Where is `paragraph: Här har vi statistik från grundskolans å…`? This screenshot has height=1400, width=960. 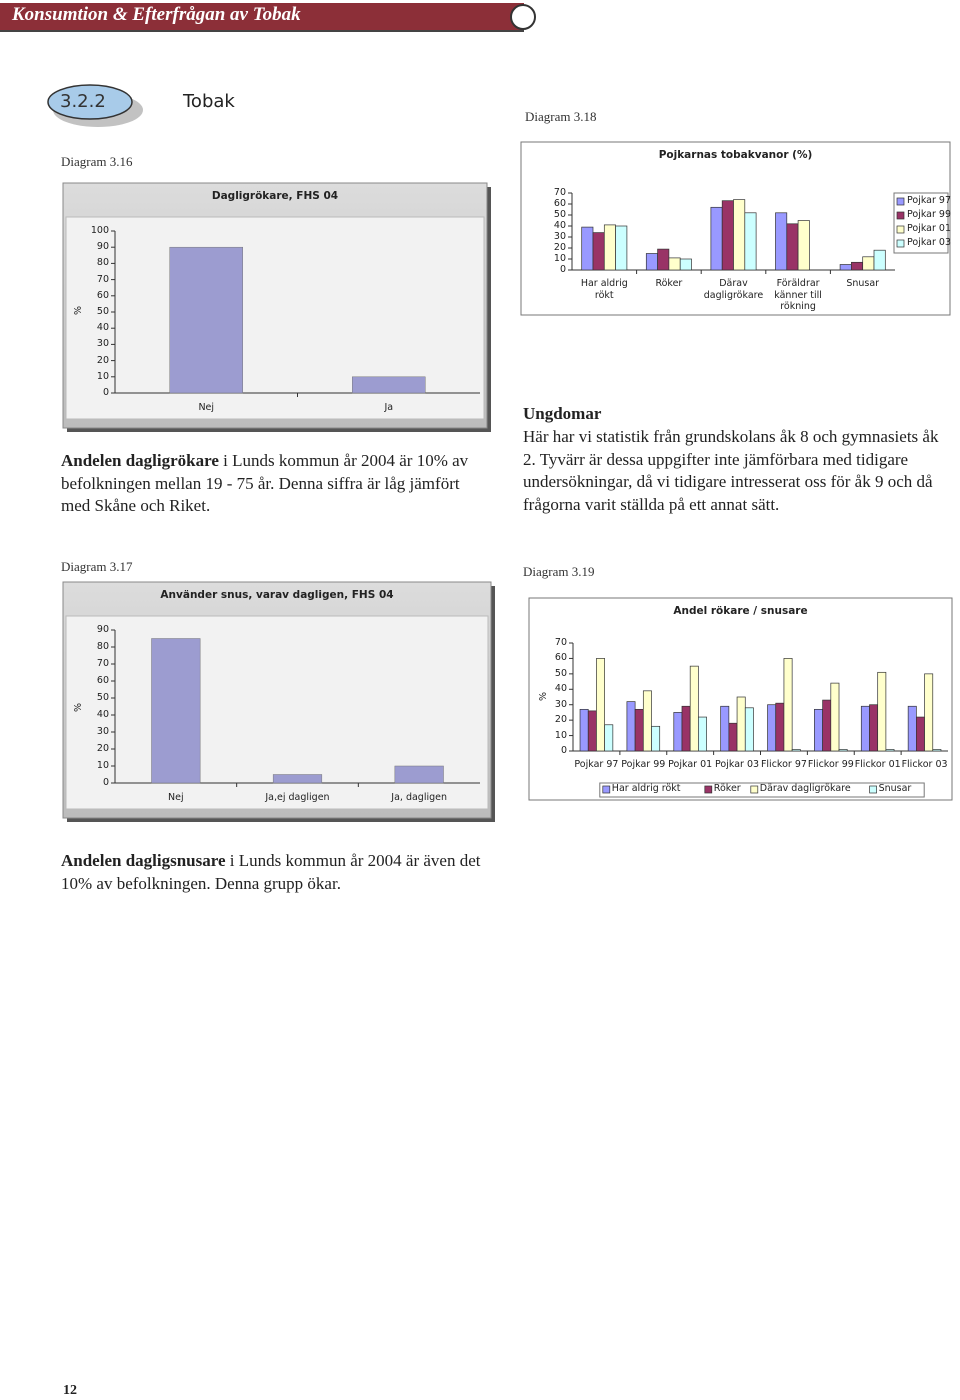 paragraph: Här har vi statistik från grundskolans å… is located at coordinates (731, 470).